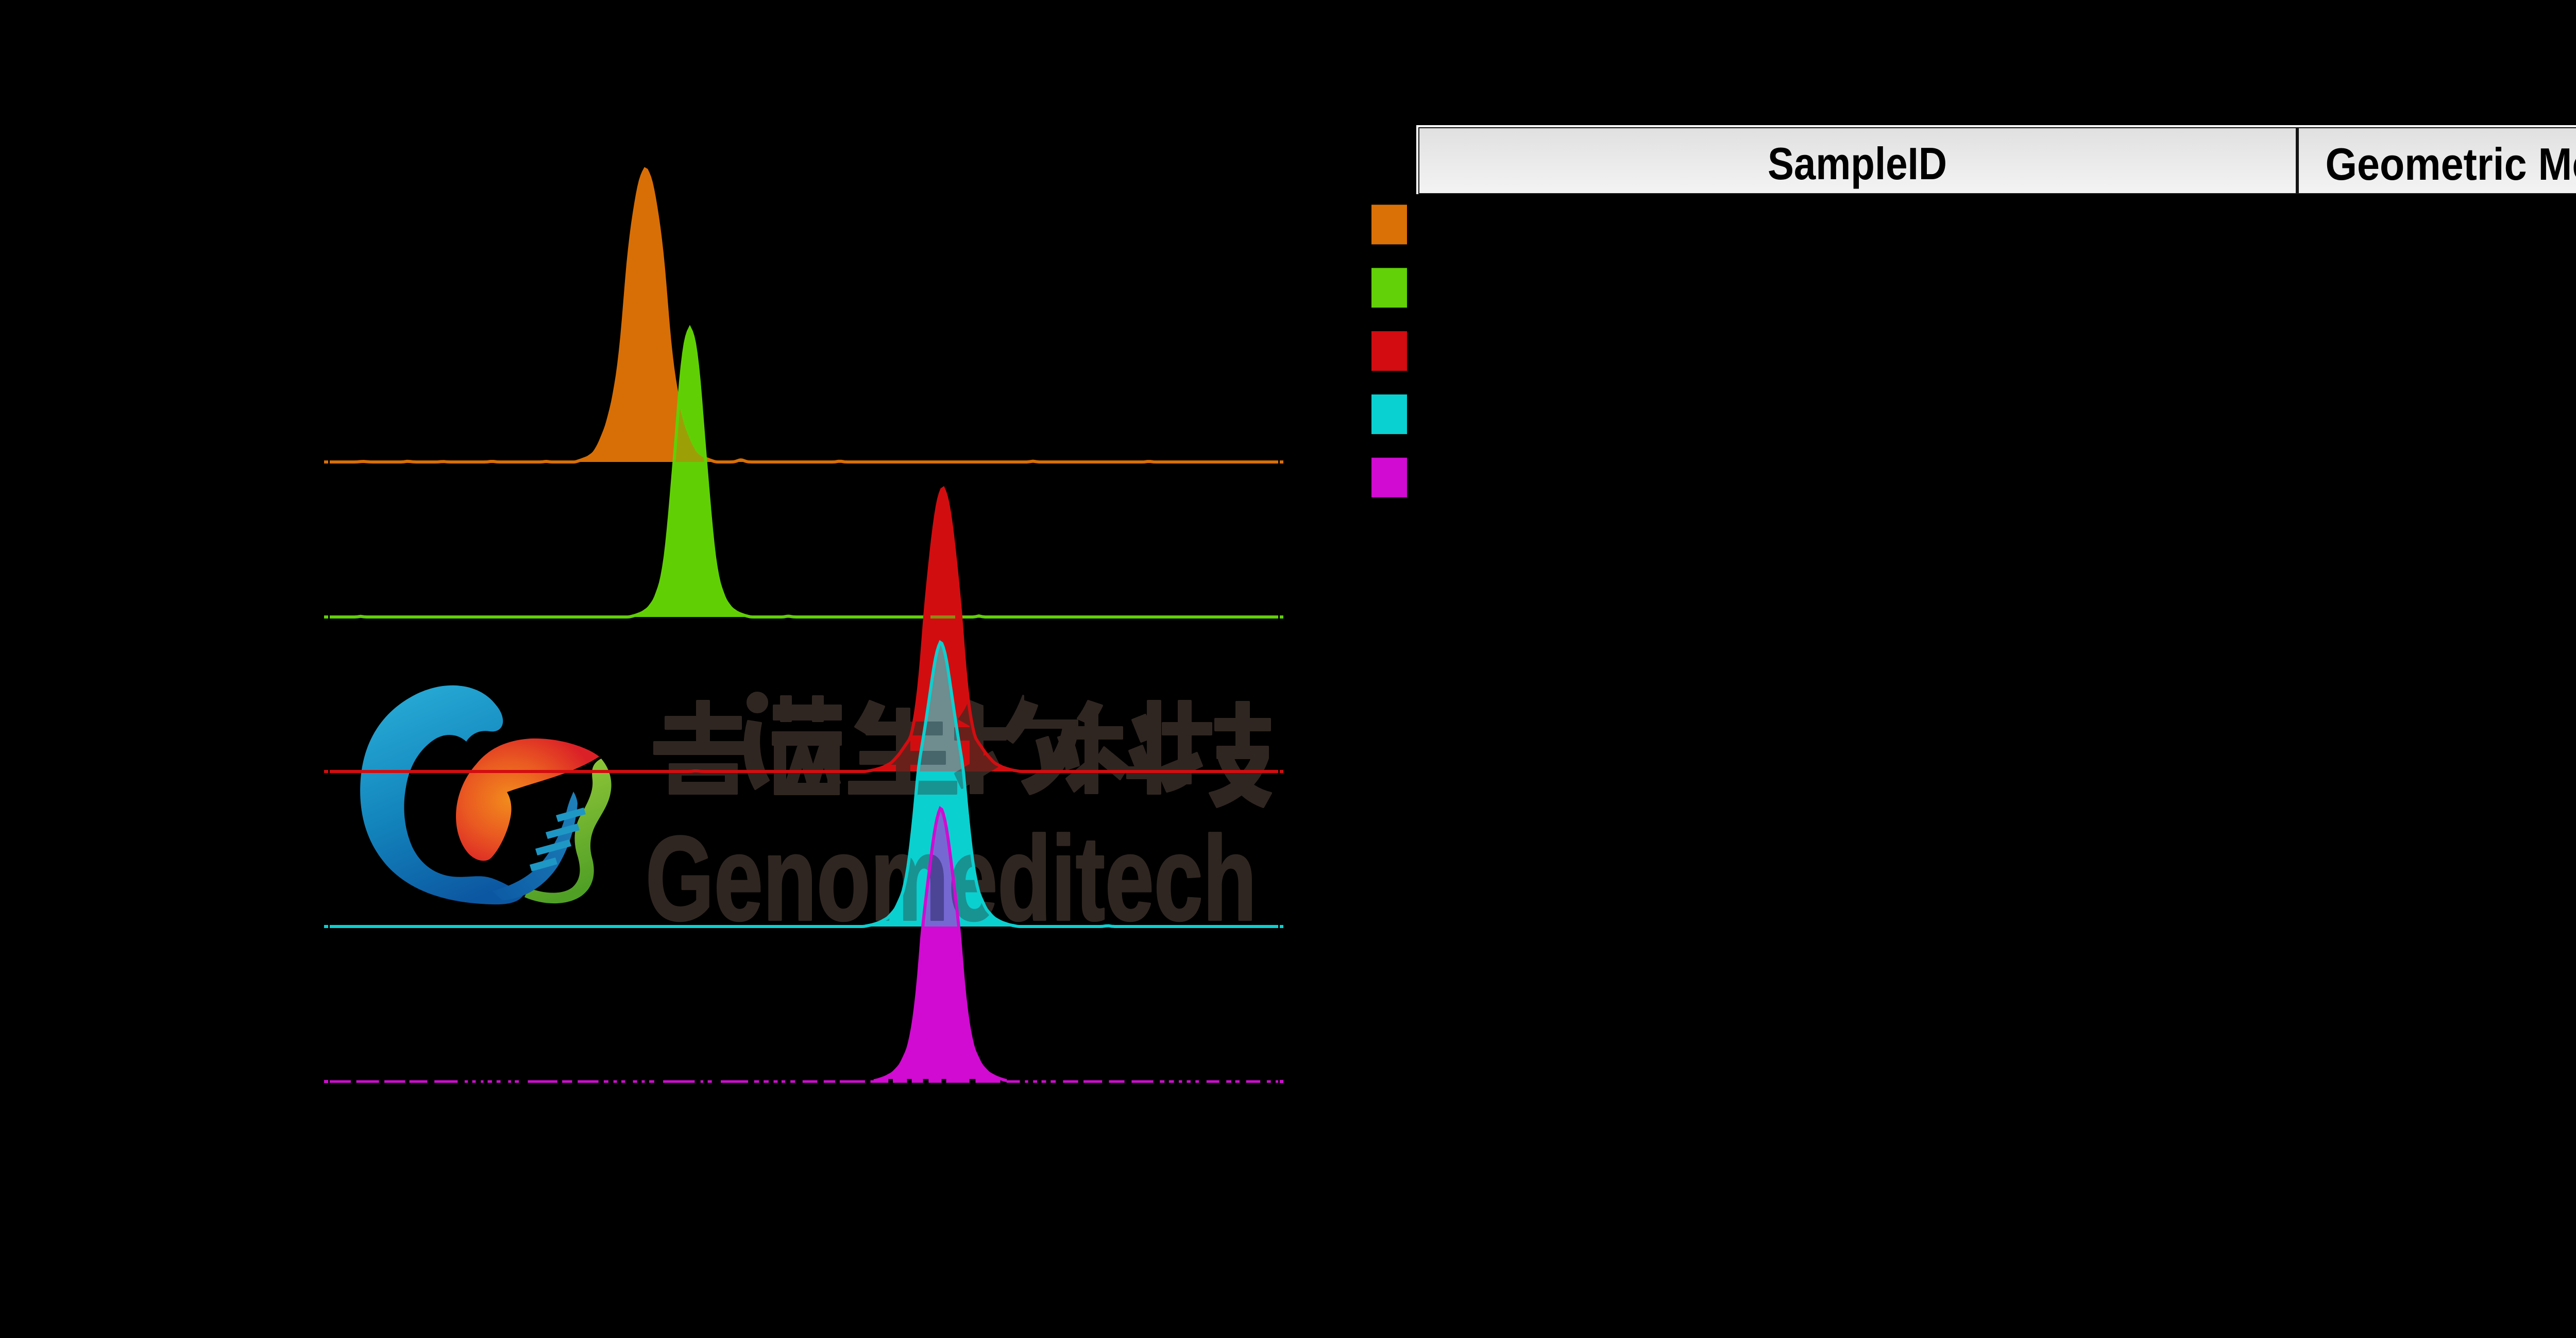 The width and height of the screenshot is (2576, 1338). Describe the element at coordinates (1858, 163) in the screenshot. I see `svg-text: SampleID` at that location.